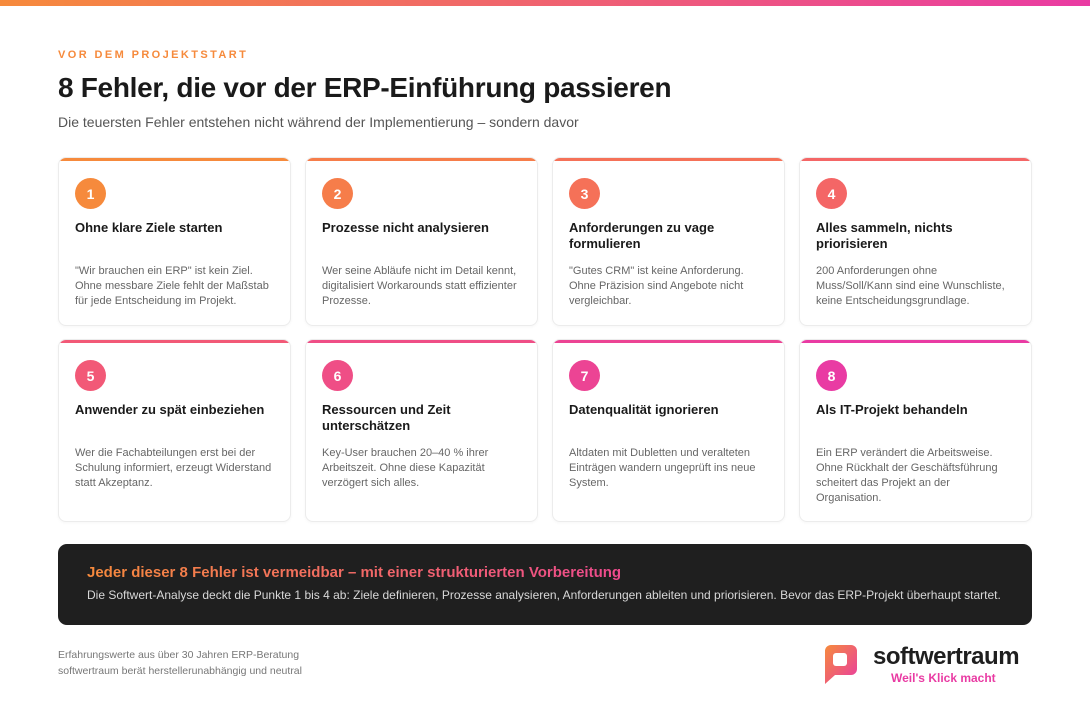  What do you see at coordinates (90, 375) in the screenshot?
I see `card-number: 5` at bounding box center [90, 375].